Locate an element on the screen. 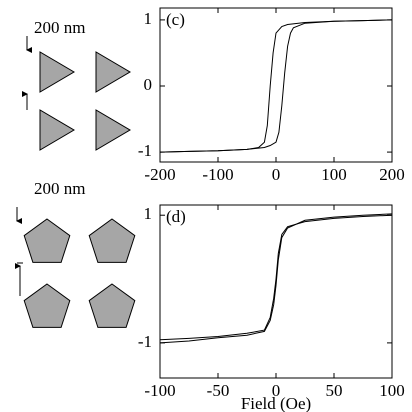 The image size is (412, 412). panel-label: (c) is located at coordinates (175, 19).